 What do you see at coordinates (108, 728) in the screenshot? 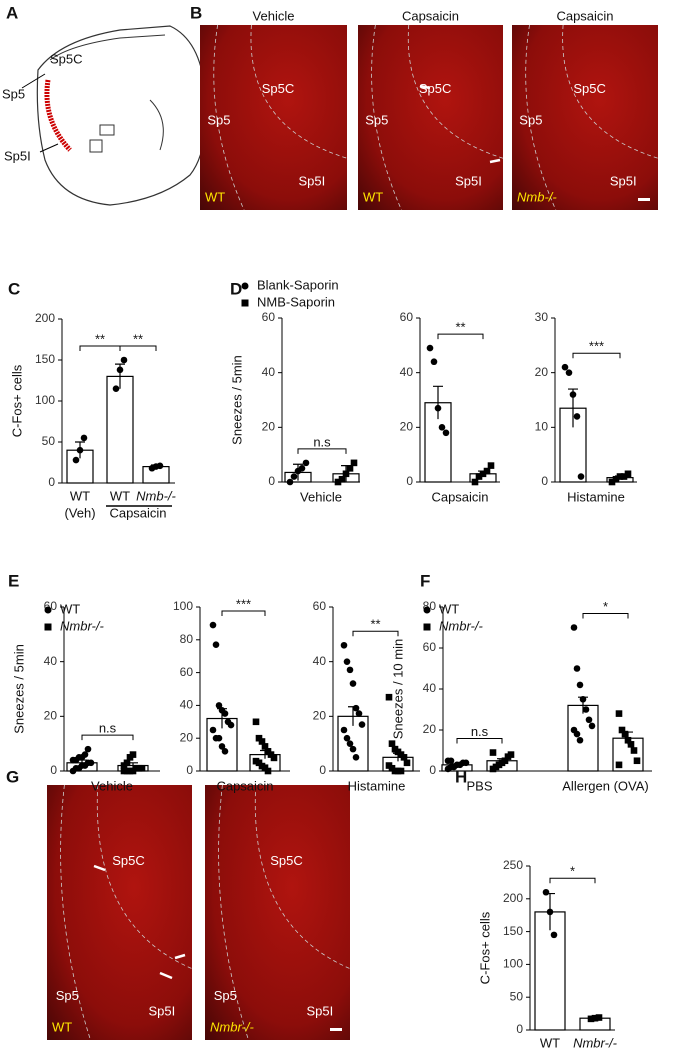
I see `significance-label: n.s` at bounding box center [108, 728].